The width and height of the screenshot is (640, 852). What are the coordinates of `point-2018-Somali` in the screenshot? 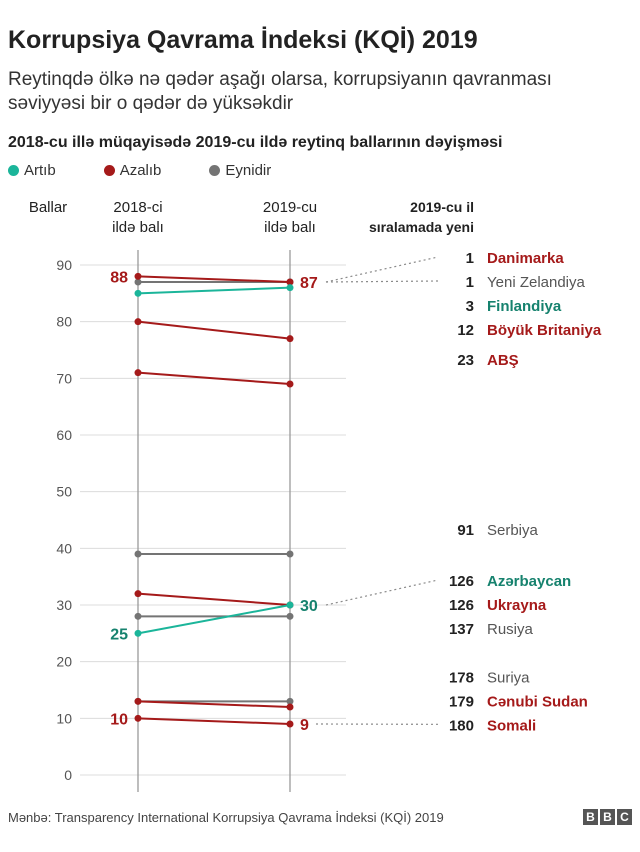 It's located at (138, 718).